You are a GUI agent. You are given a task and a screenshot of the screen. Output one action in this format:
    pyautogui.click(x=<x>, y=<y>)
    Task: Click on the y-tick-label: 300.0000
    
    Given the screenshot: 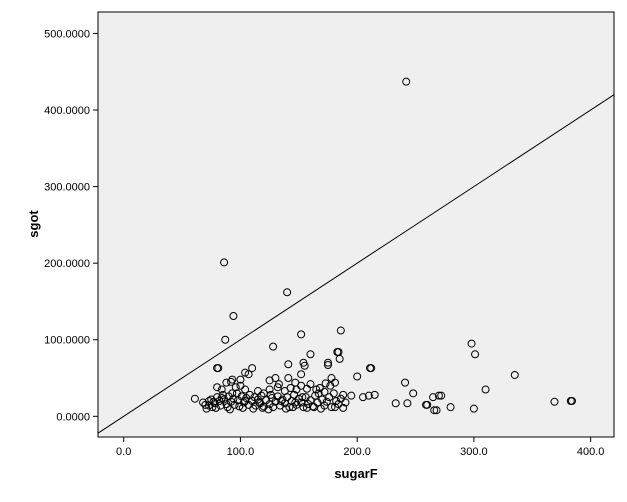 What is the action you would take?
    pyautogui.click(x=67, y=188)
    